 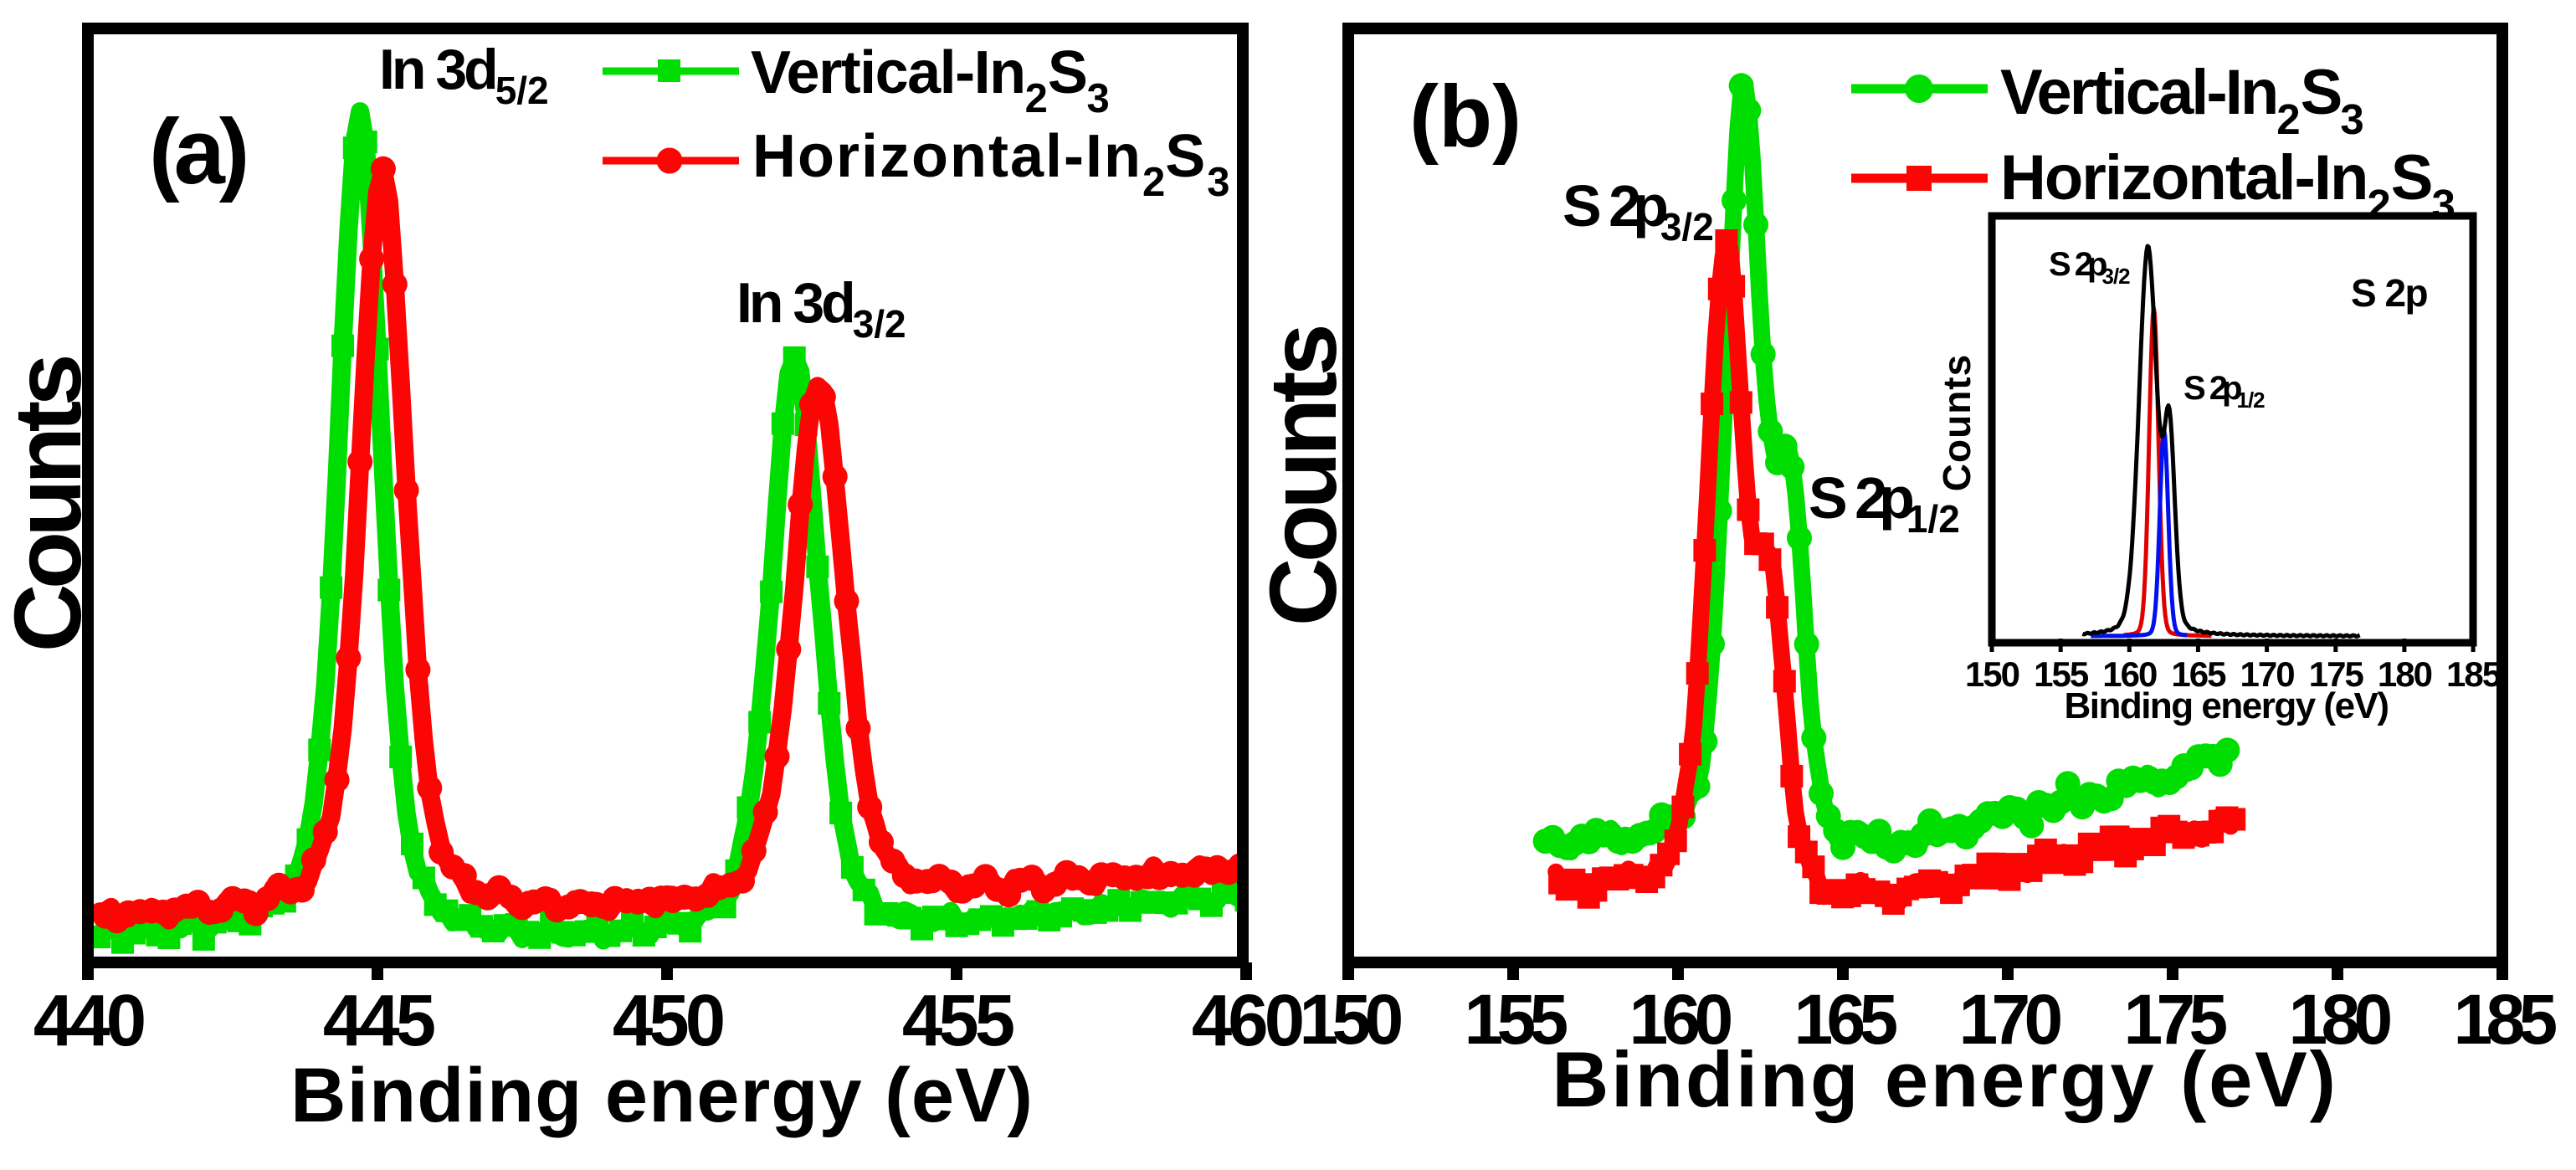 What do you see at coordinates (464, 75) in the screenshot?
I see `svg-text: In 3d5/2` at bounding box center [464, 75].